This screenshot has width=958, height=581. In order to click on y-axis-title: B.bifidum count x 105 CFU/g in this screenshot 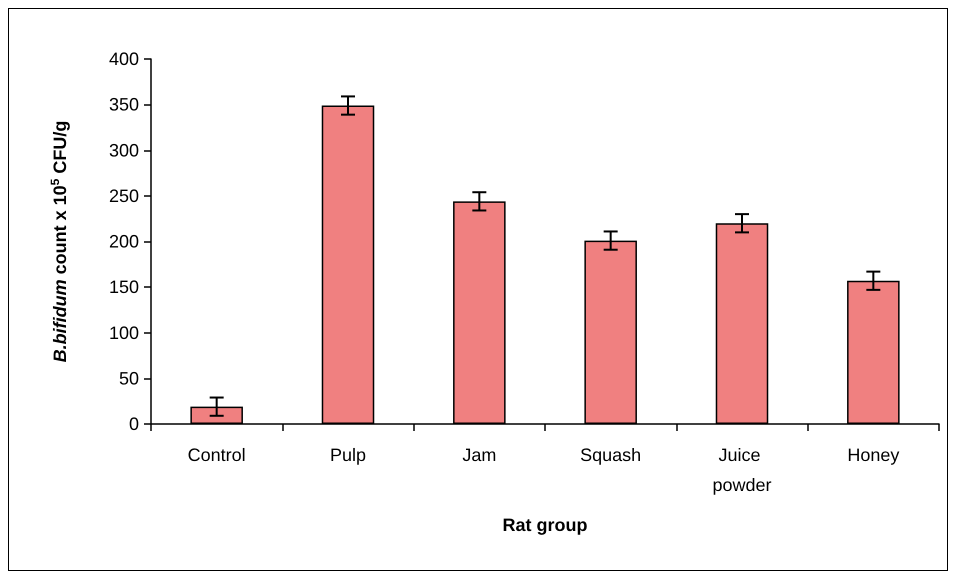, I will do `click(59, 241)`.